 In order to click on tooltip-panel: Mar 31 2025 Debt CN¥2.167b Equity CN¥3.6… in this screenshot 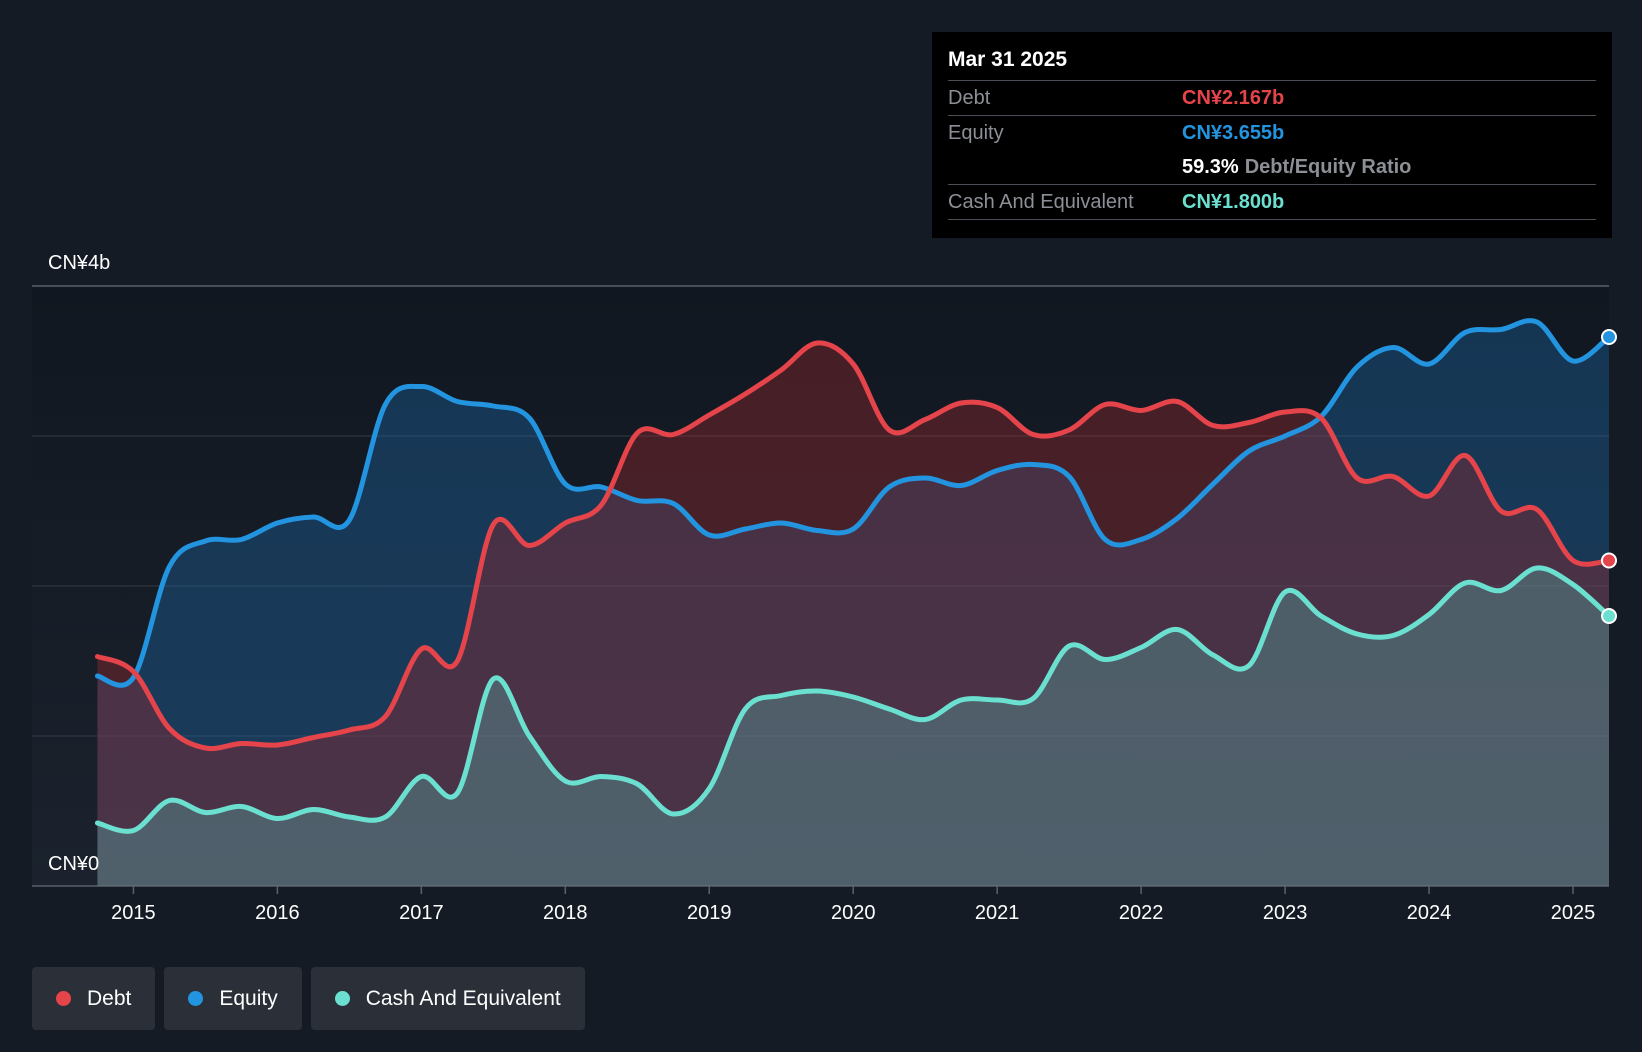, I will do `click(1272, 135)`.